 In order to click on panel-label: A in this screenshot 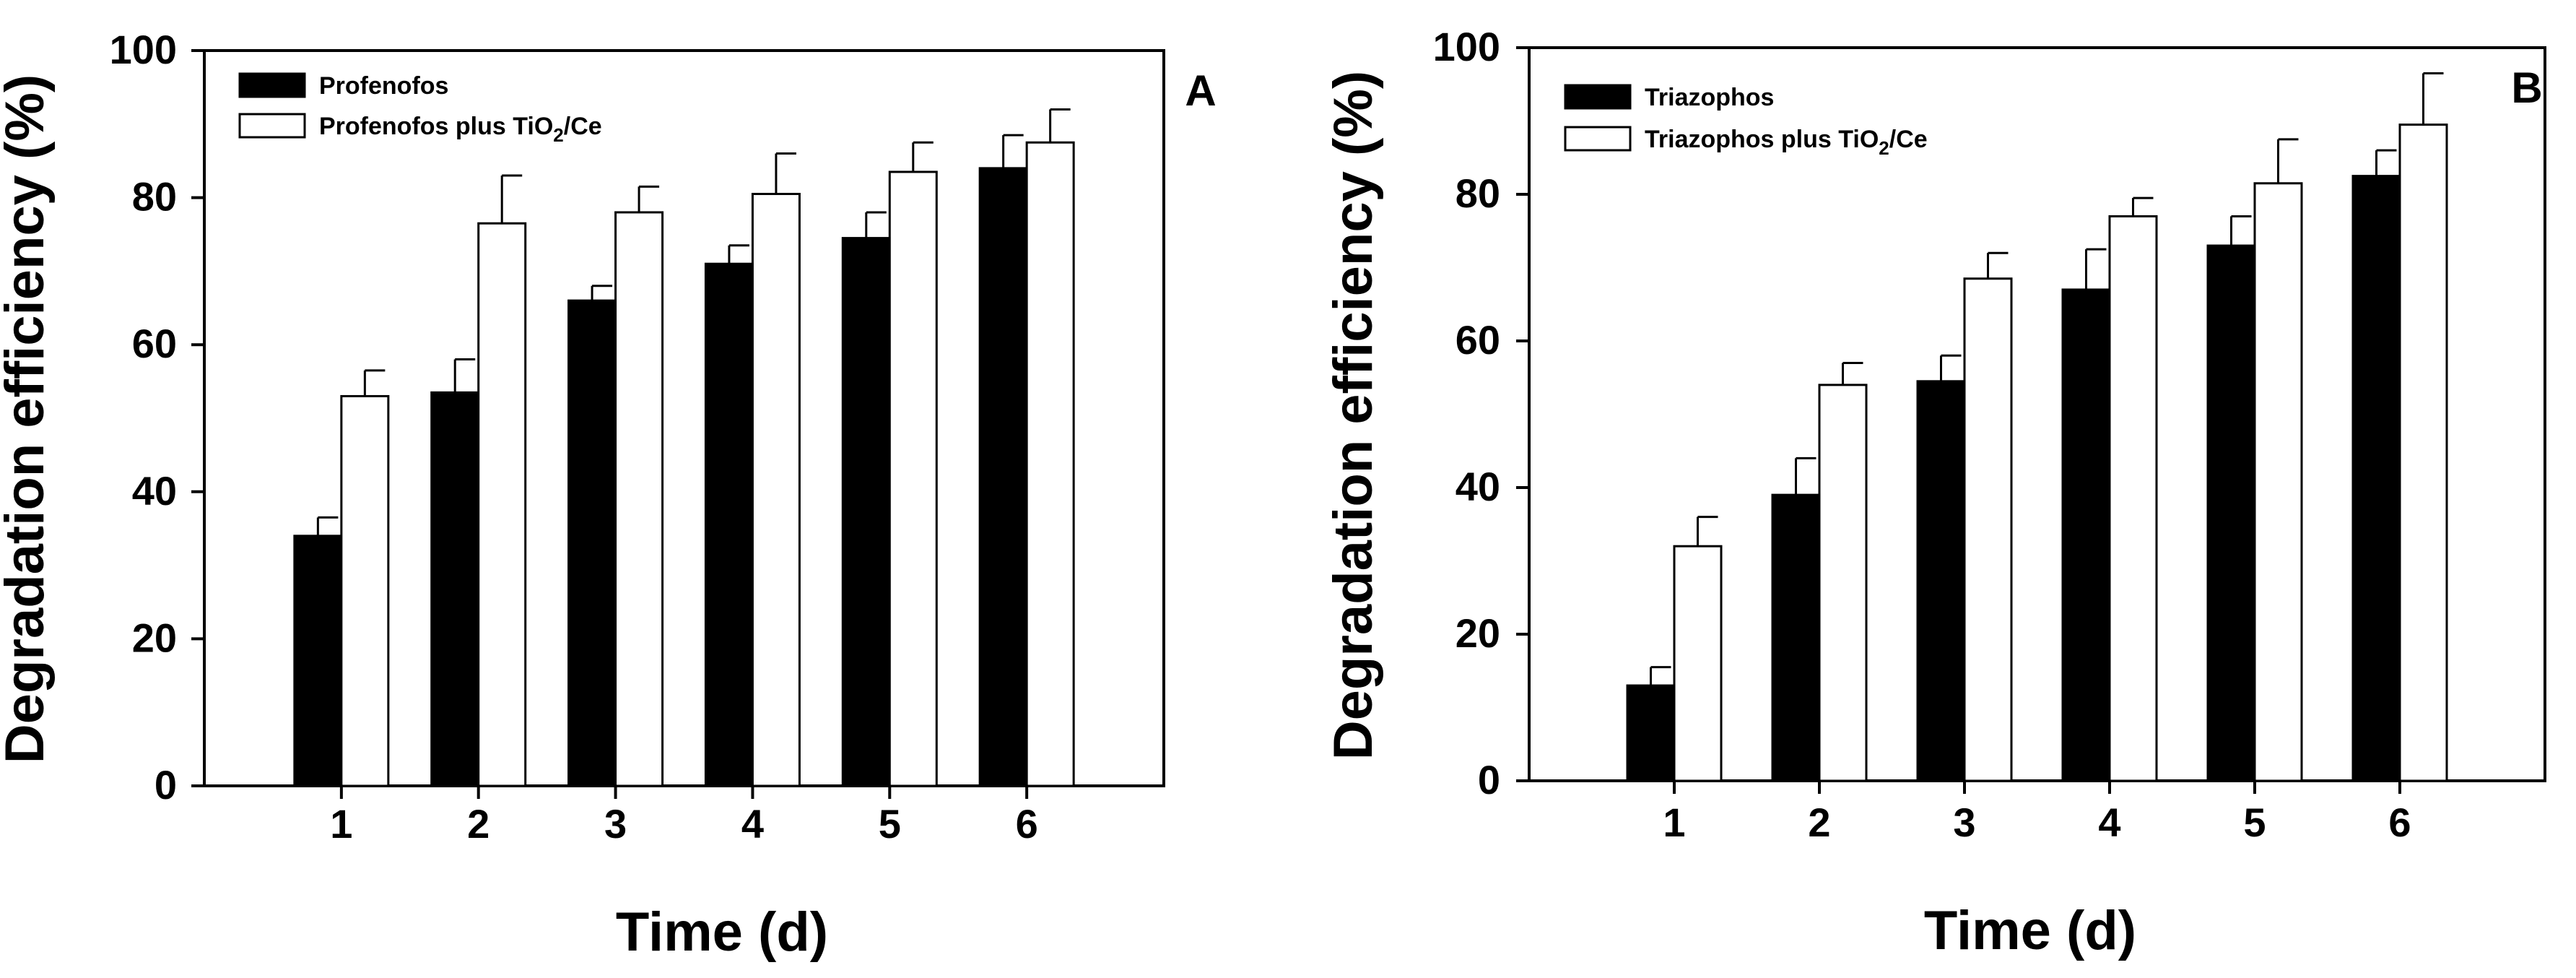, I will do `click(1200, 90)`.